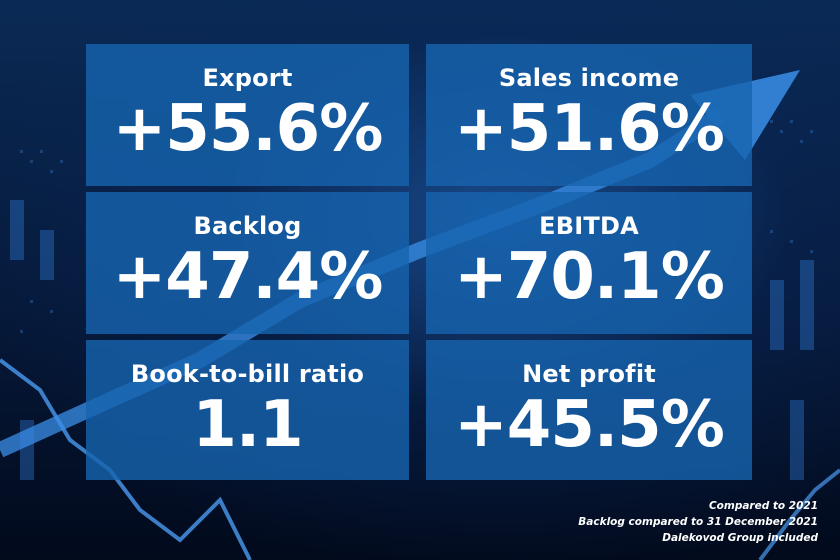 The width and height of the screenshot is (840, 560). I want to click on tile-label: Net profit, so click(589, 374).